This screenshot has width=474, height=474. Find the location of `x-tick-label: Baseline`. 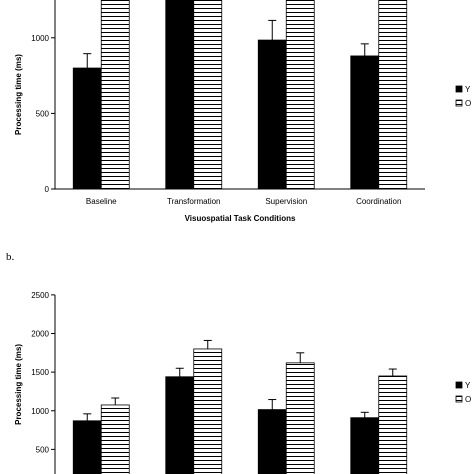

x-tick-label: Baseline is located at coordinates (101, 201).